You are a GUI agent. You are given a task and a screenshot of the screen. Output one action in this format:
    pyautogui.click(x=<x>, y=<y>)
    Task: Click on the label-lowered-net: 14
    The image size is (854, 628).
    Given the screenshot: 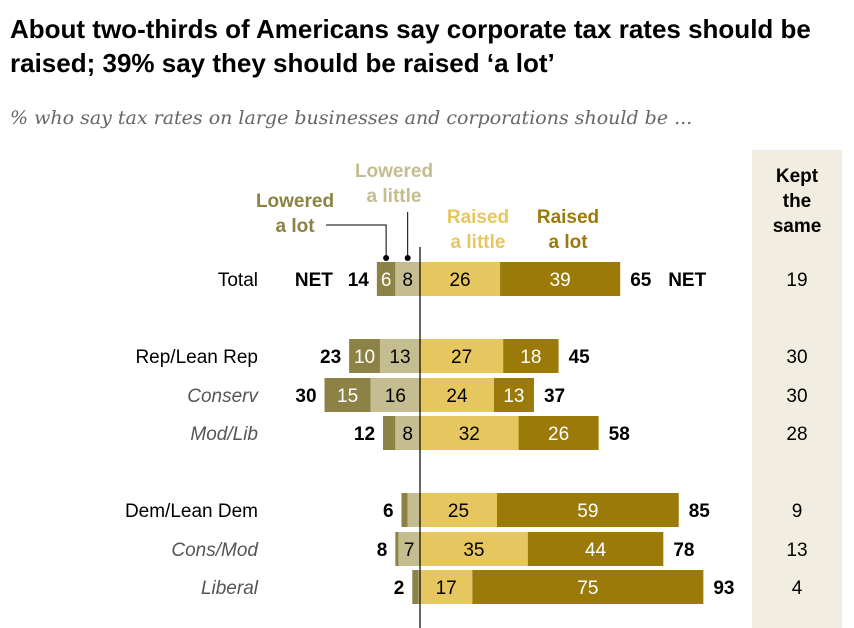 What is the action you would take?
    pyautogui.click(x=359, y=280)
    